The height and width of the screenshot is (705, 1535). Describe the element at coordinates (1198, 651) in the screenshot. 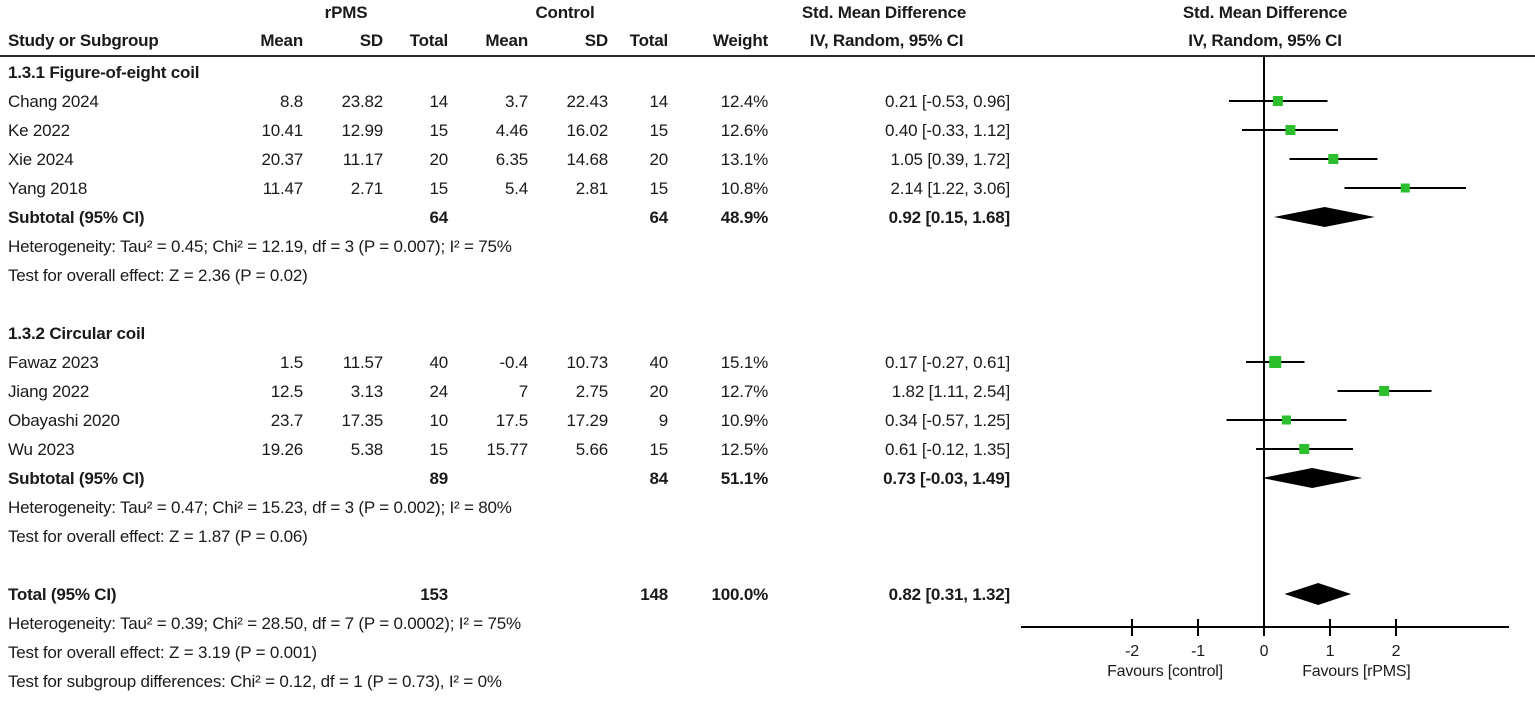

I see `axis-tick-label: -1` at that location.